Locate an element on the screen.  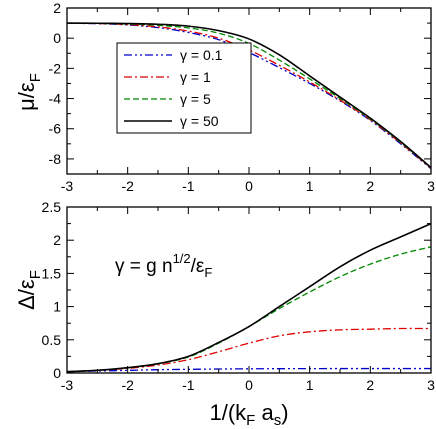
bottom-x-tick-label: -1 is located at coordinates (188, 385).